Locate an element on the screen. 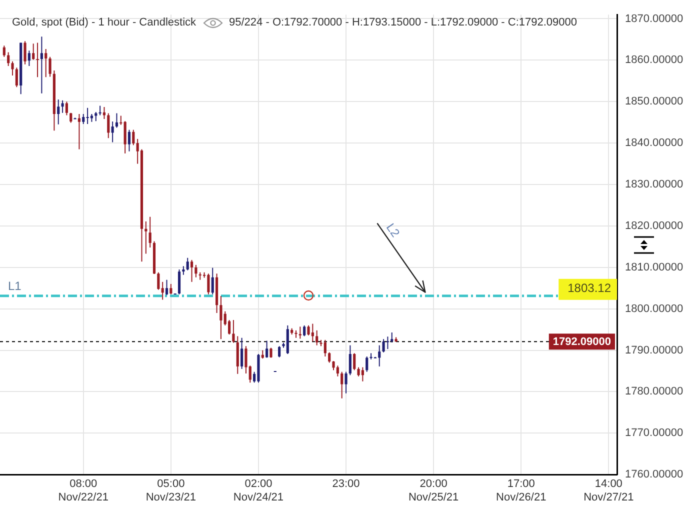 This screenshot has height=509, width=689. x-tick-label: 23:00 is located at coordinates (346, 484).